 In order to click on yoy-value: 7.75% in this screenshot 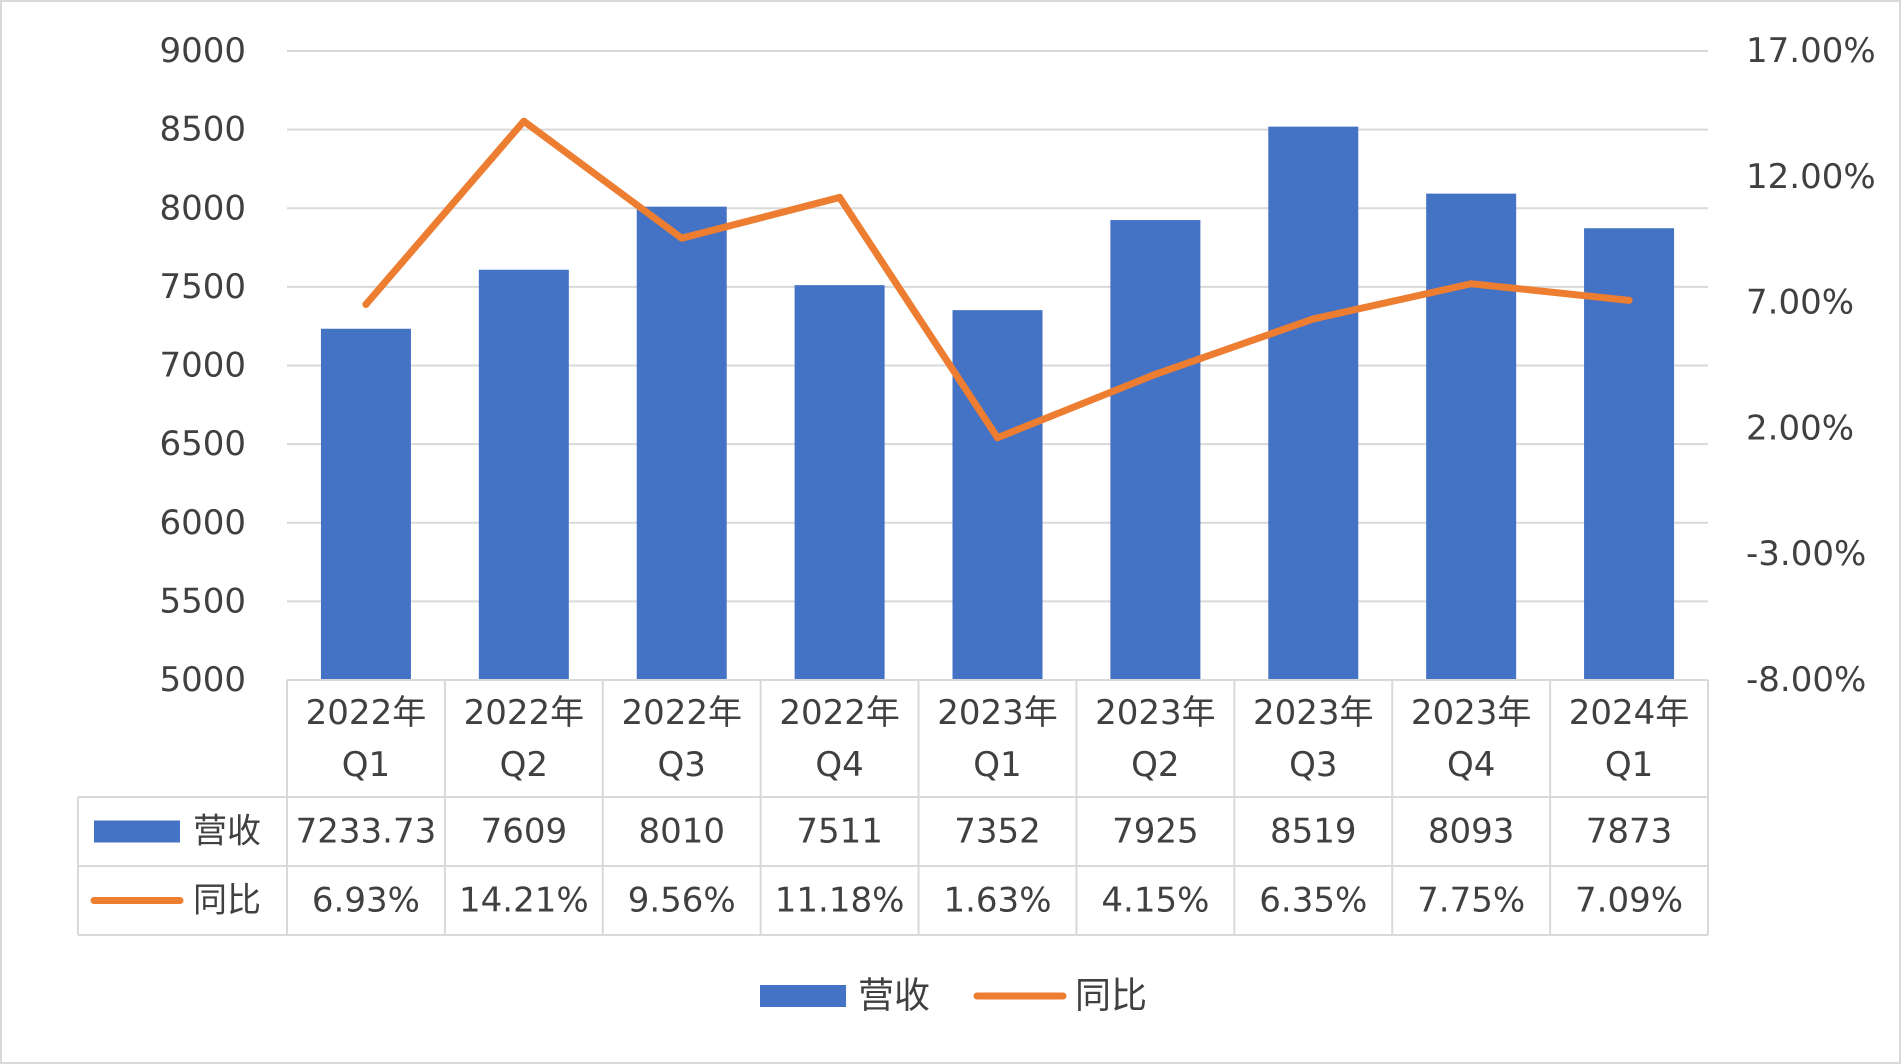, I will do `click(1471, 901)`.